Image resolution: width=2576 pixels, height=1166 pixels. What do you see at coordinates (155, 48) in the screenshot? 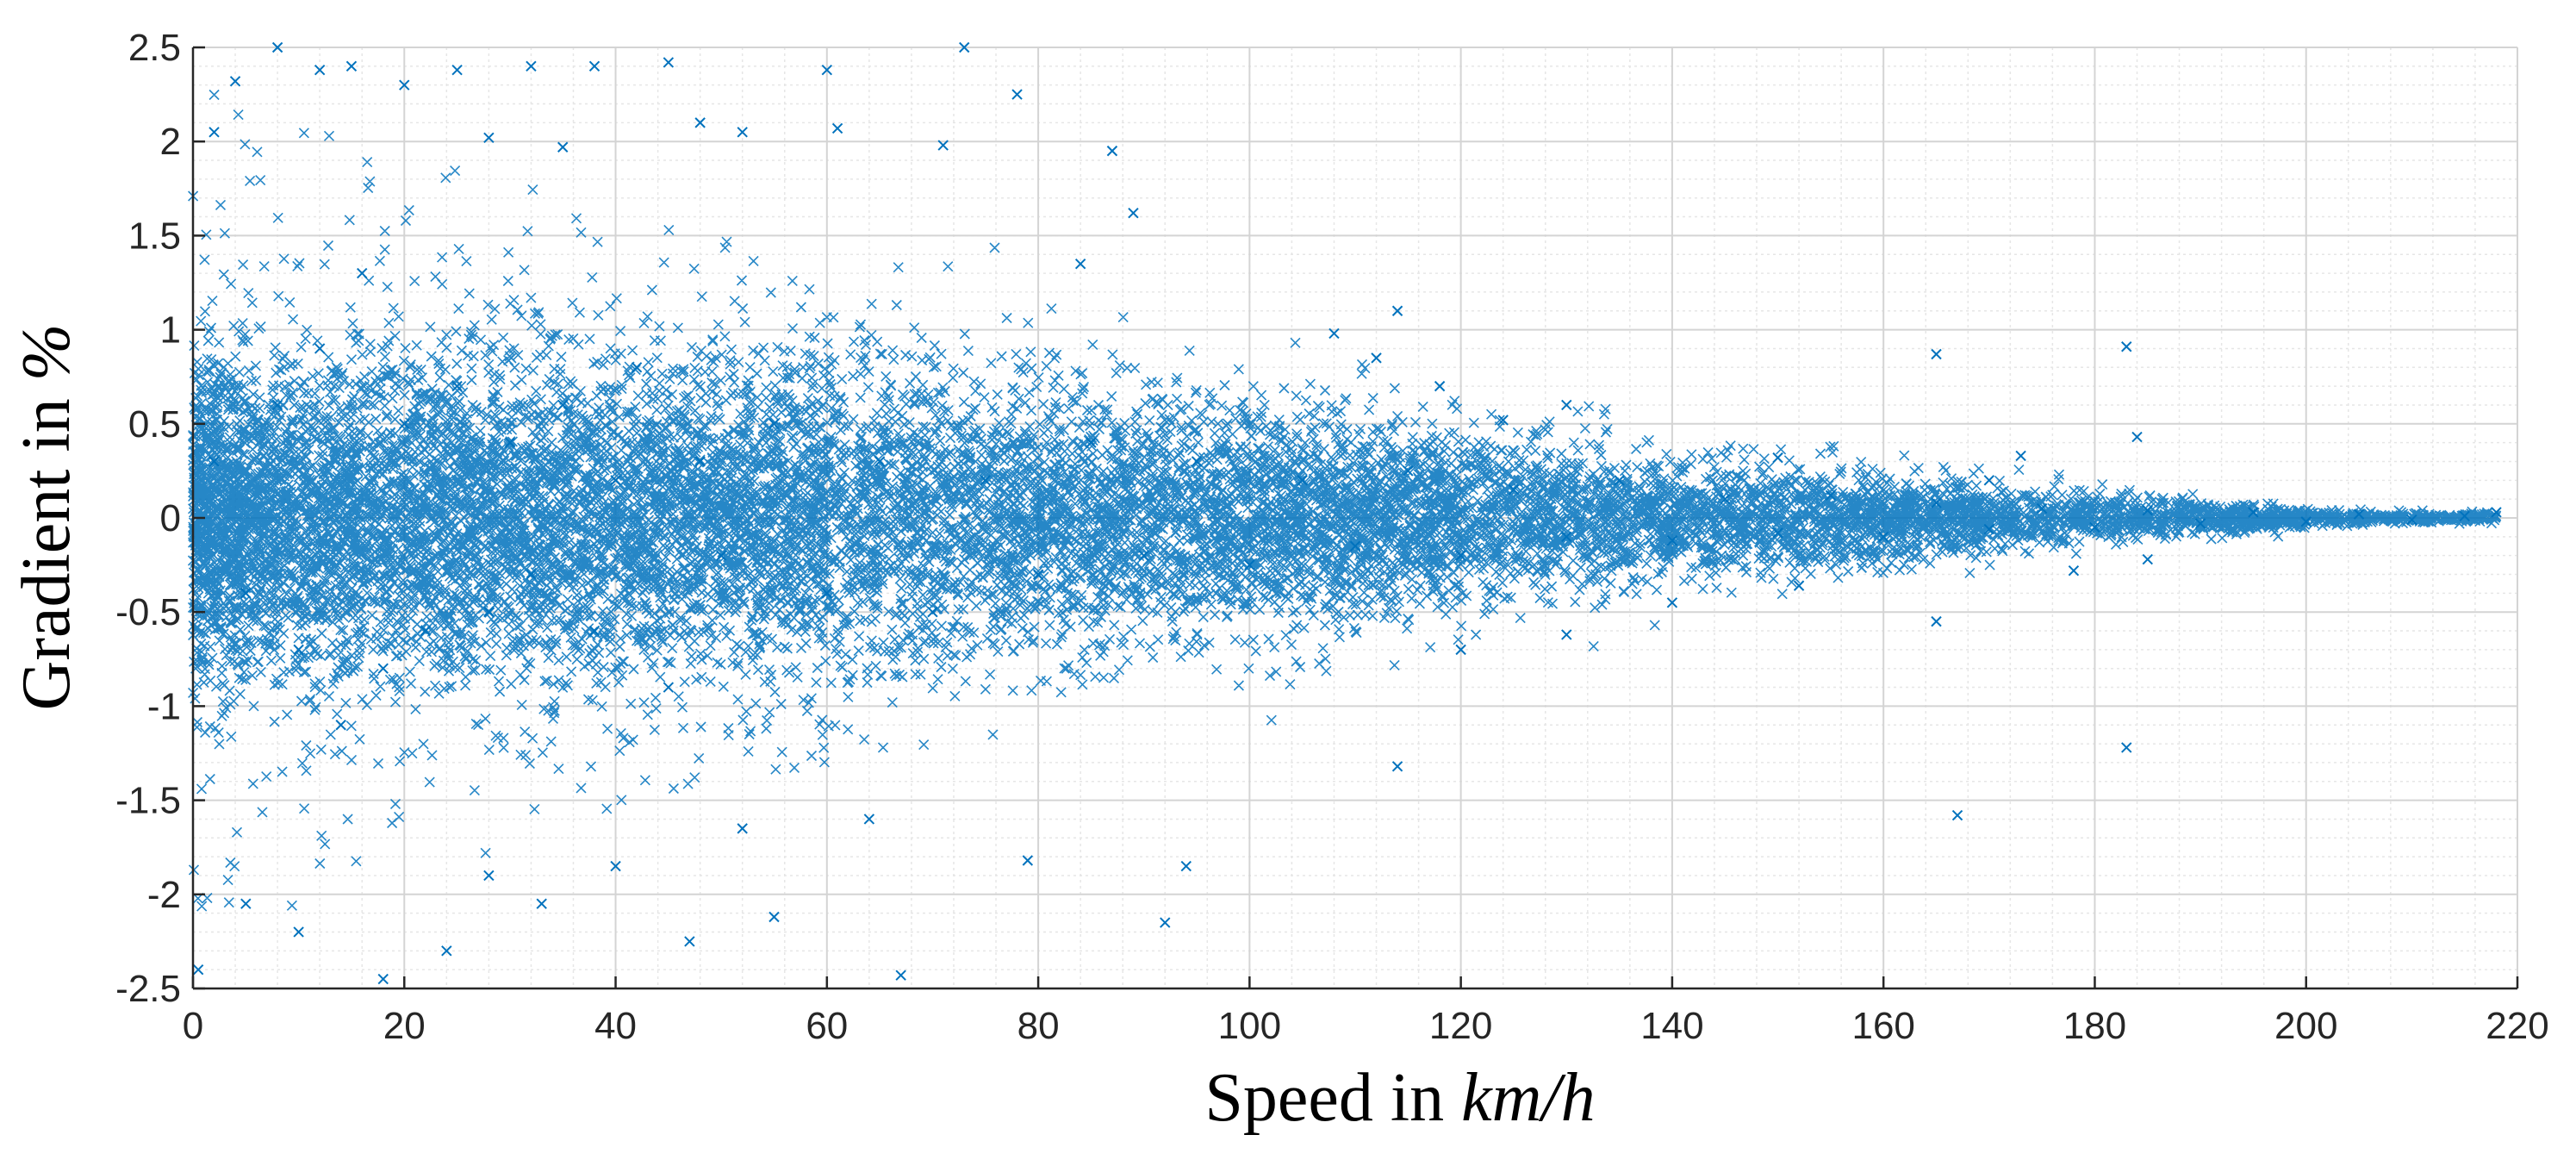
I see `y-tick-label: 2.5` at bounding box center [155, 48].